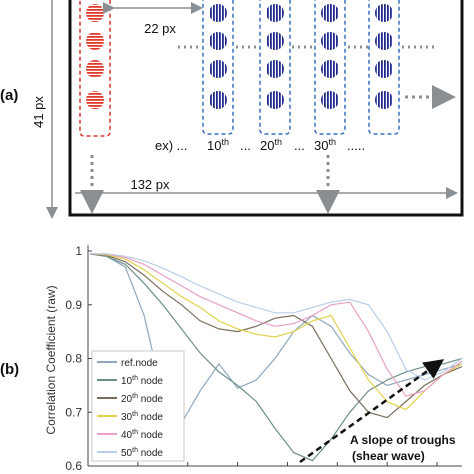 This screenshot has width=474, height=474. Describe the element at coordinates (78, 251) in the screenshot. I see `y-tick-label: 1` at that location.